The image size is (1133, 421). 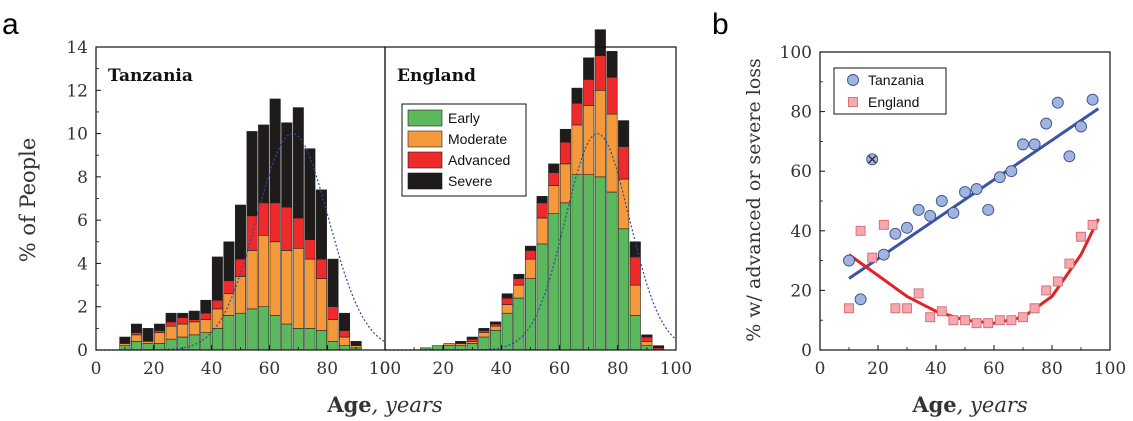 What do you see at coordinates (470, 181) in the screenshot?
I see `legend-label-severe: Severe` at bounding box center [470, 181].